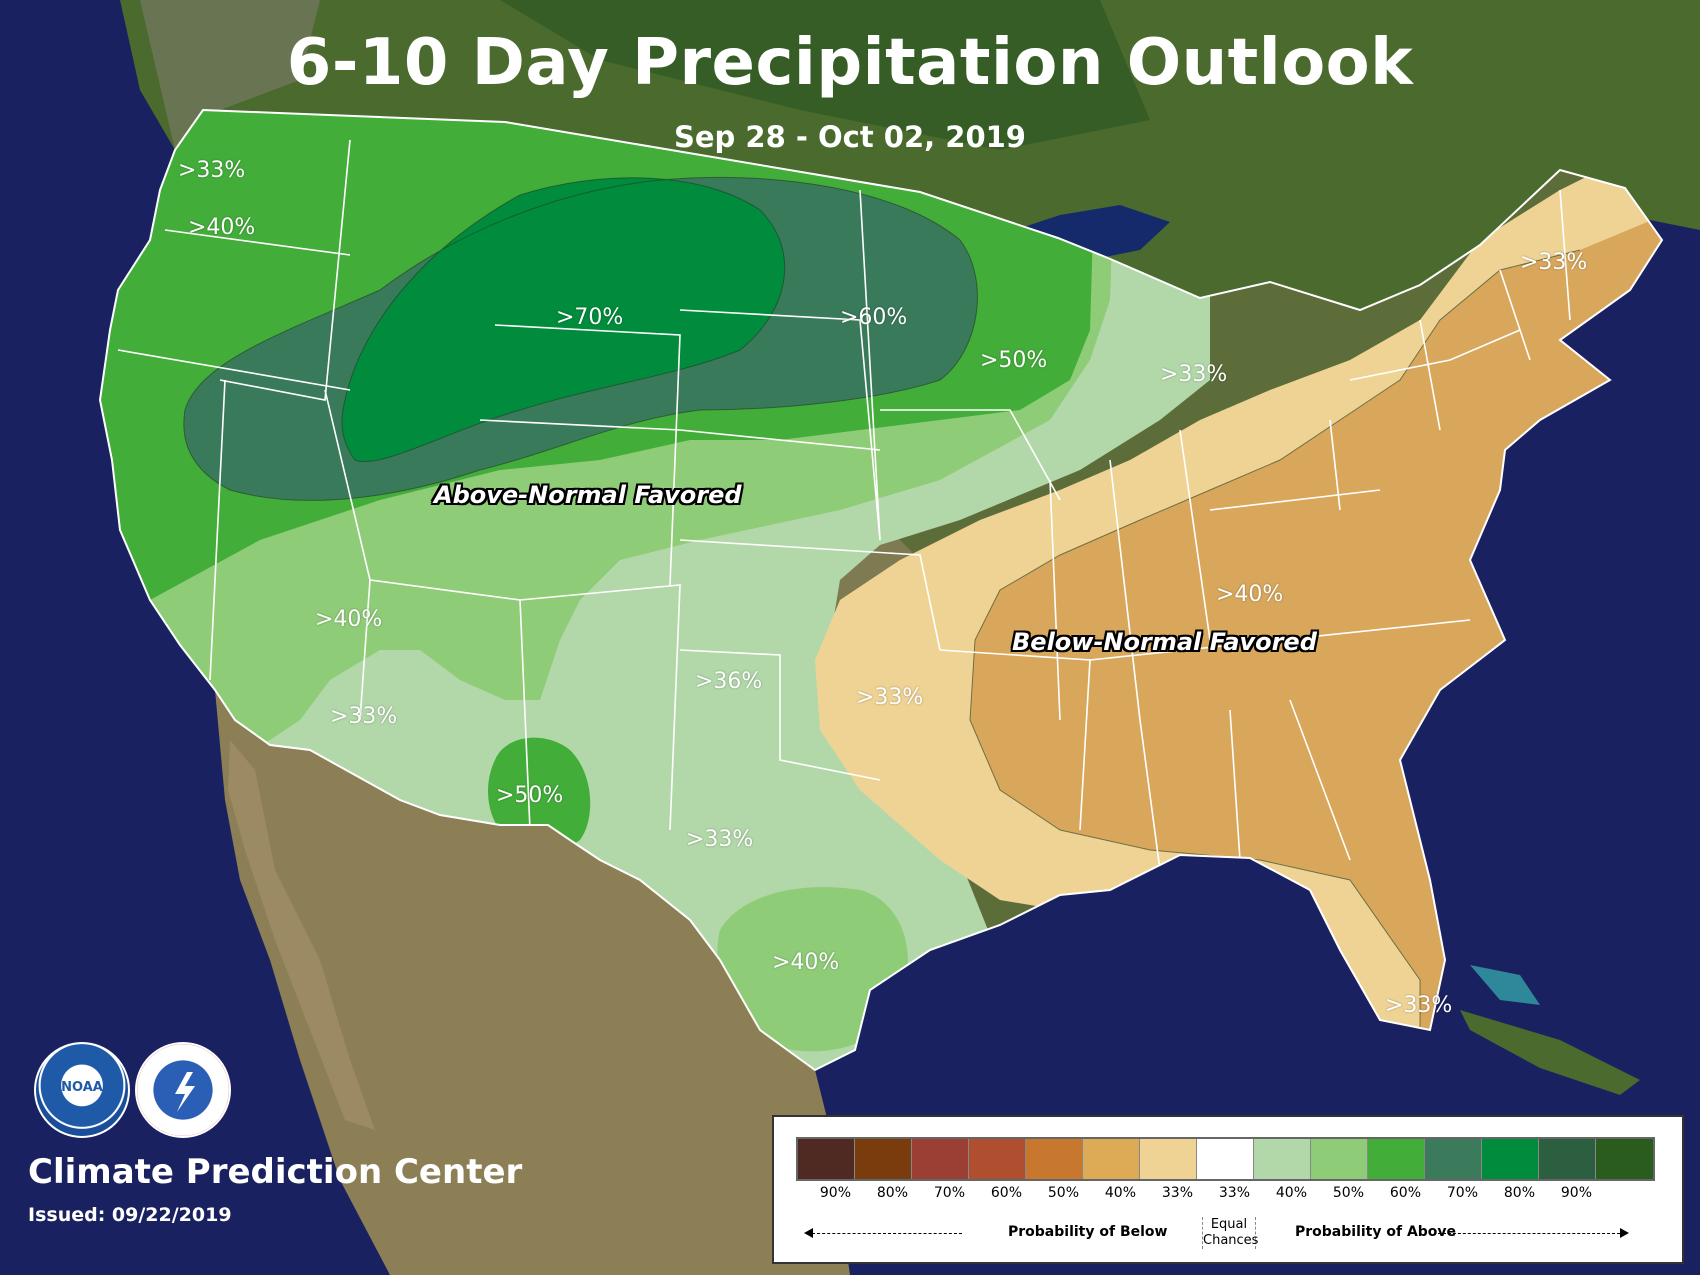  What do you see at coordinates (349, 619) in the screenshot?
I see `map-label-sw-40: >40%` at bounding box center [349, 619].